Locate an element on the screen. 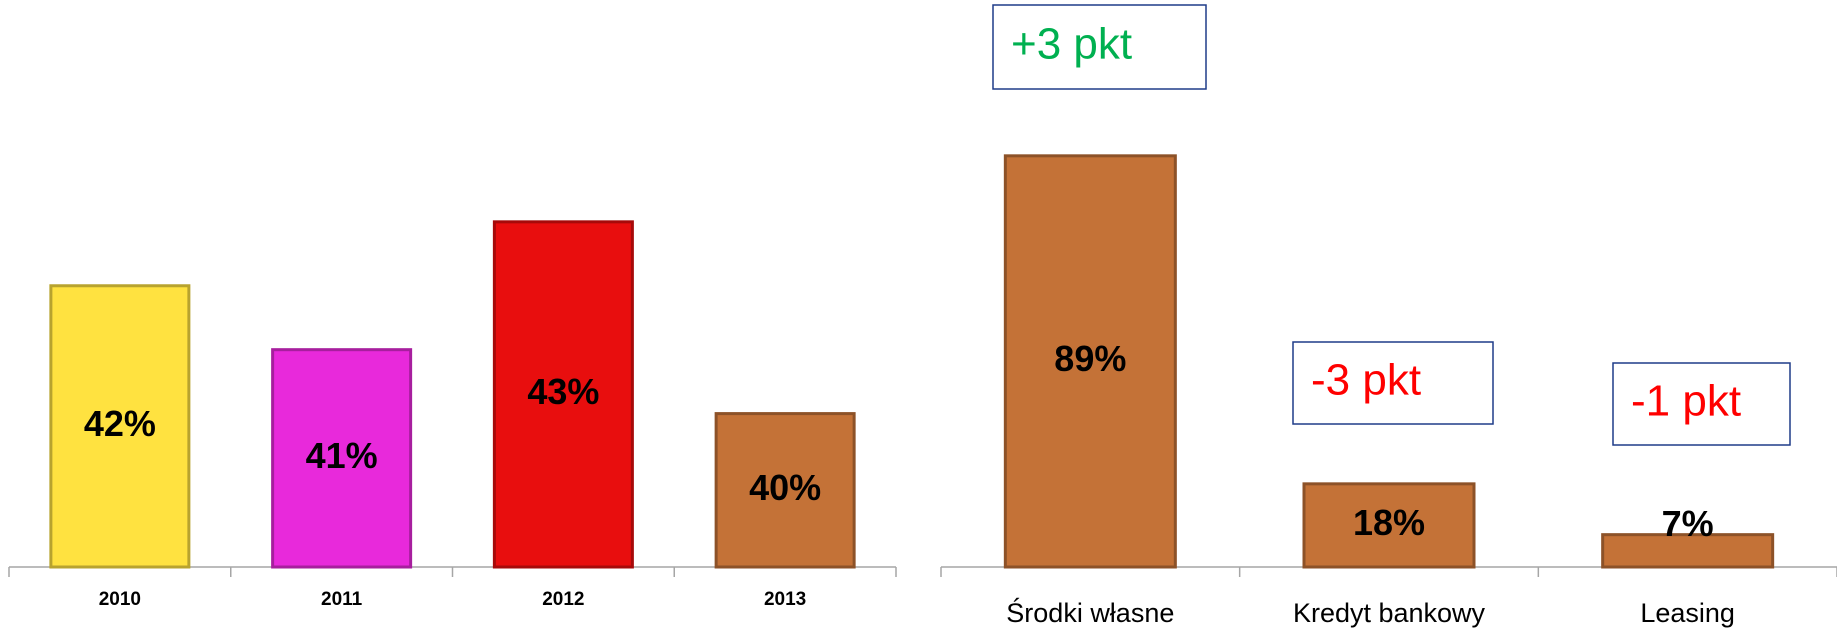 Image resolution: width=1837 pixels, height=635 pixels. x-tick-label: 2011 is located at coordinates (342, 599).